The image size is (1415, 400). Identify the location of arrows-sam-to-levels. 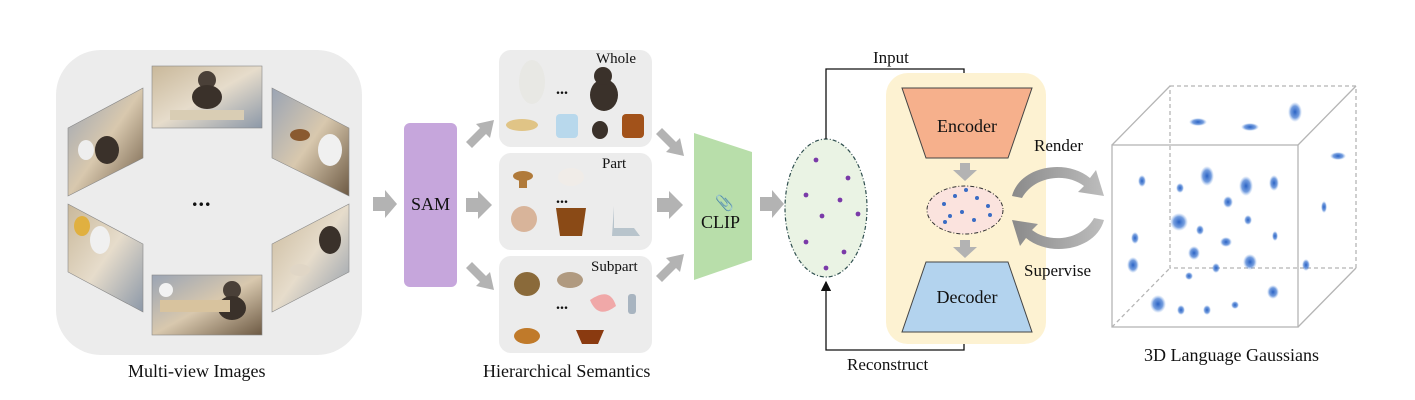
(480, 205).